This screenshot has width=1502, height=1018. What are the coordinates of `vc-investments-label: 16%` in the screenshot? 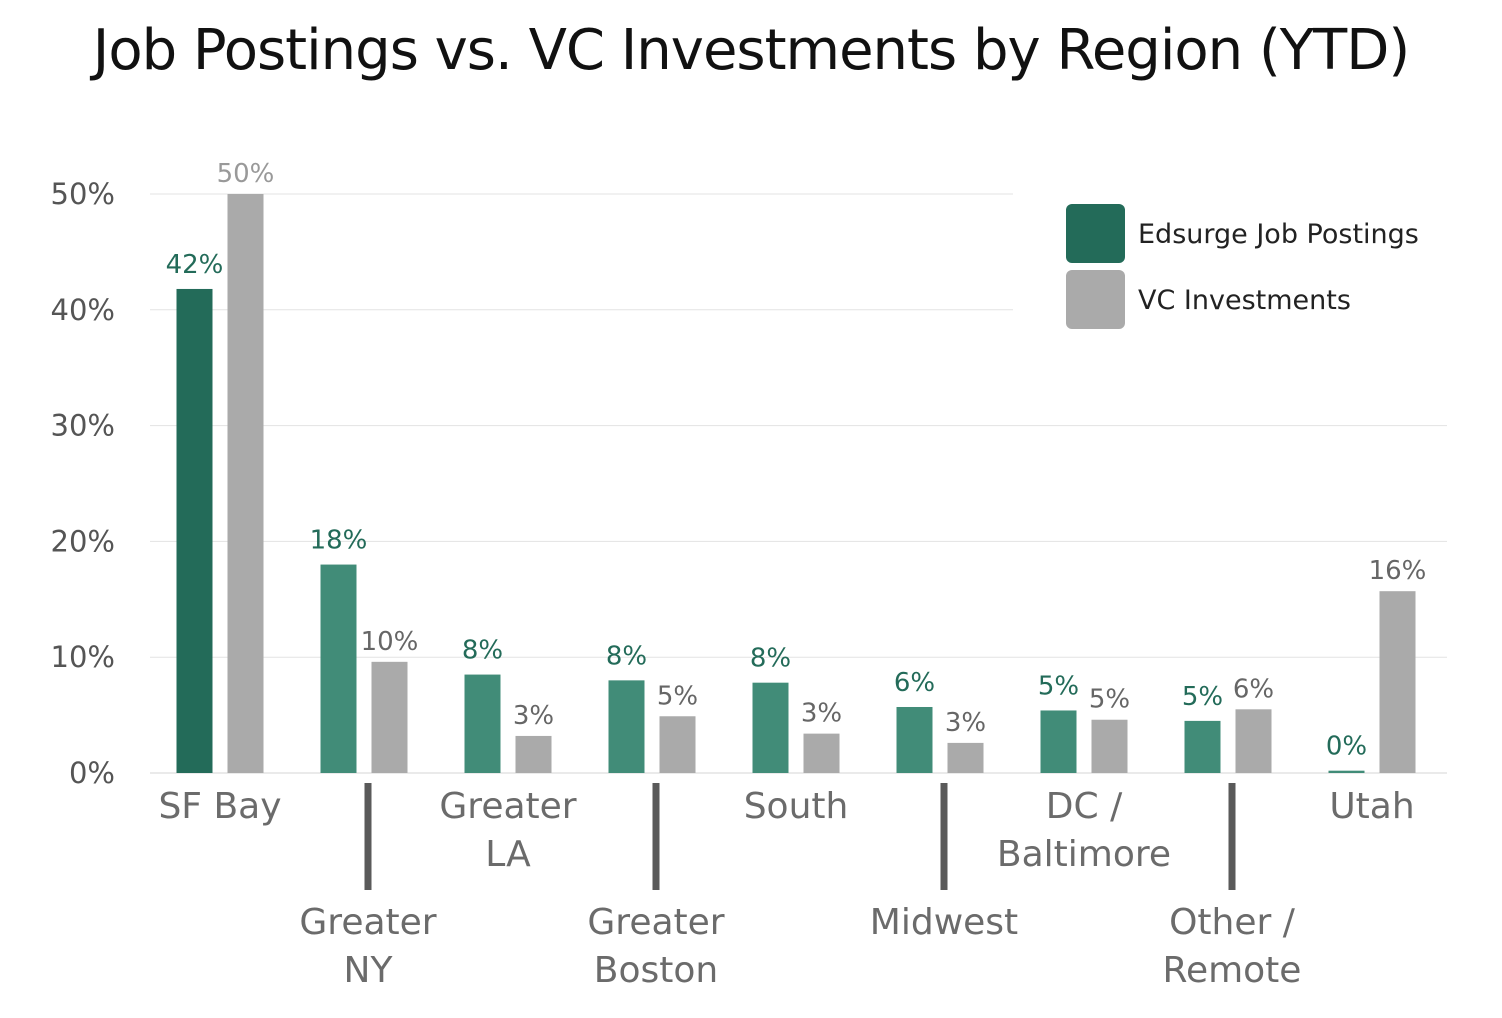 It's located at (1398, 571).